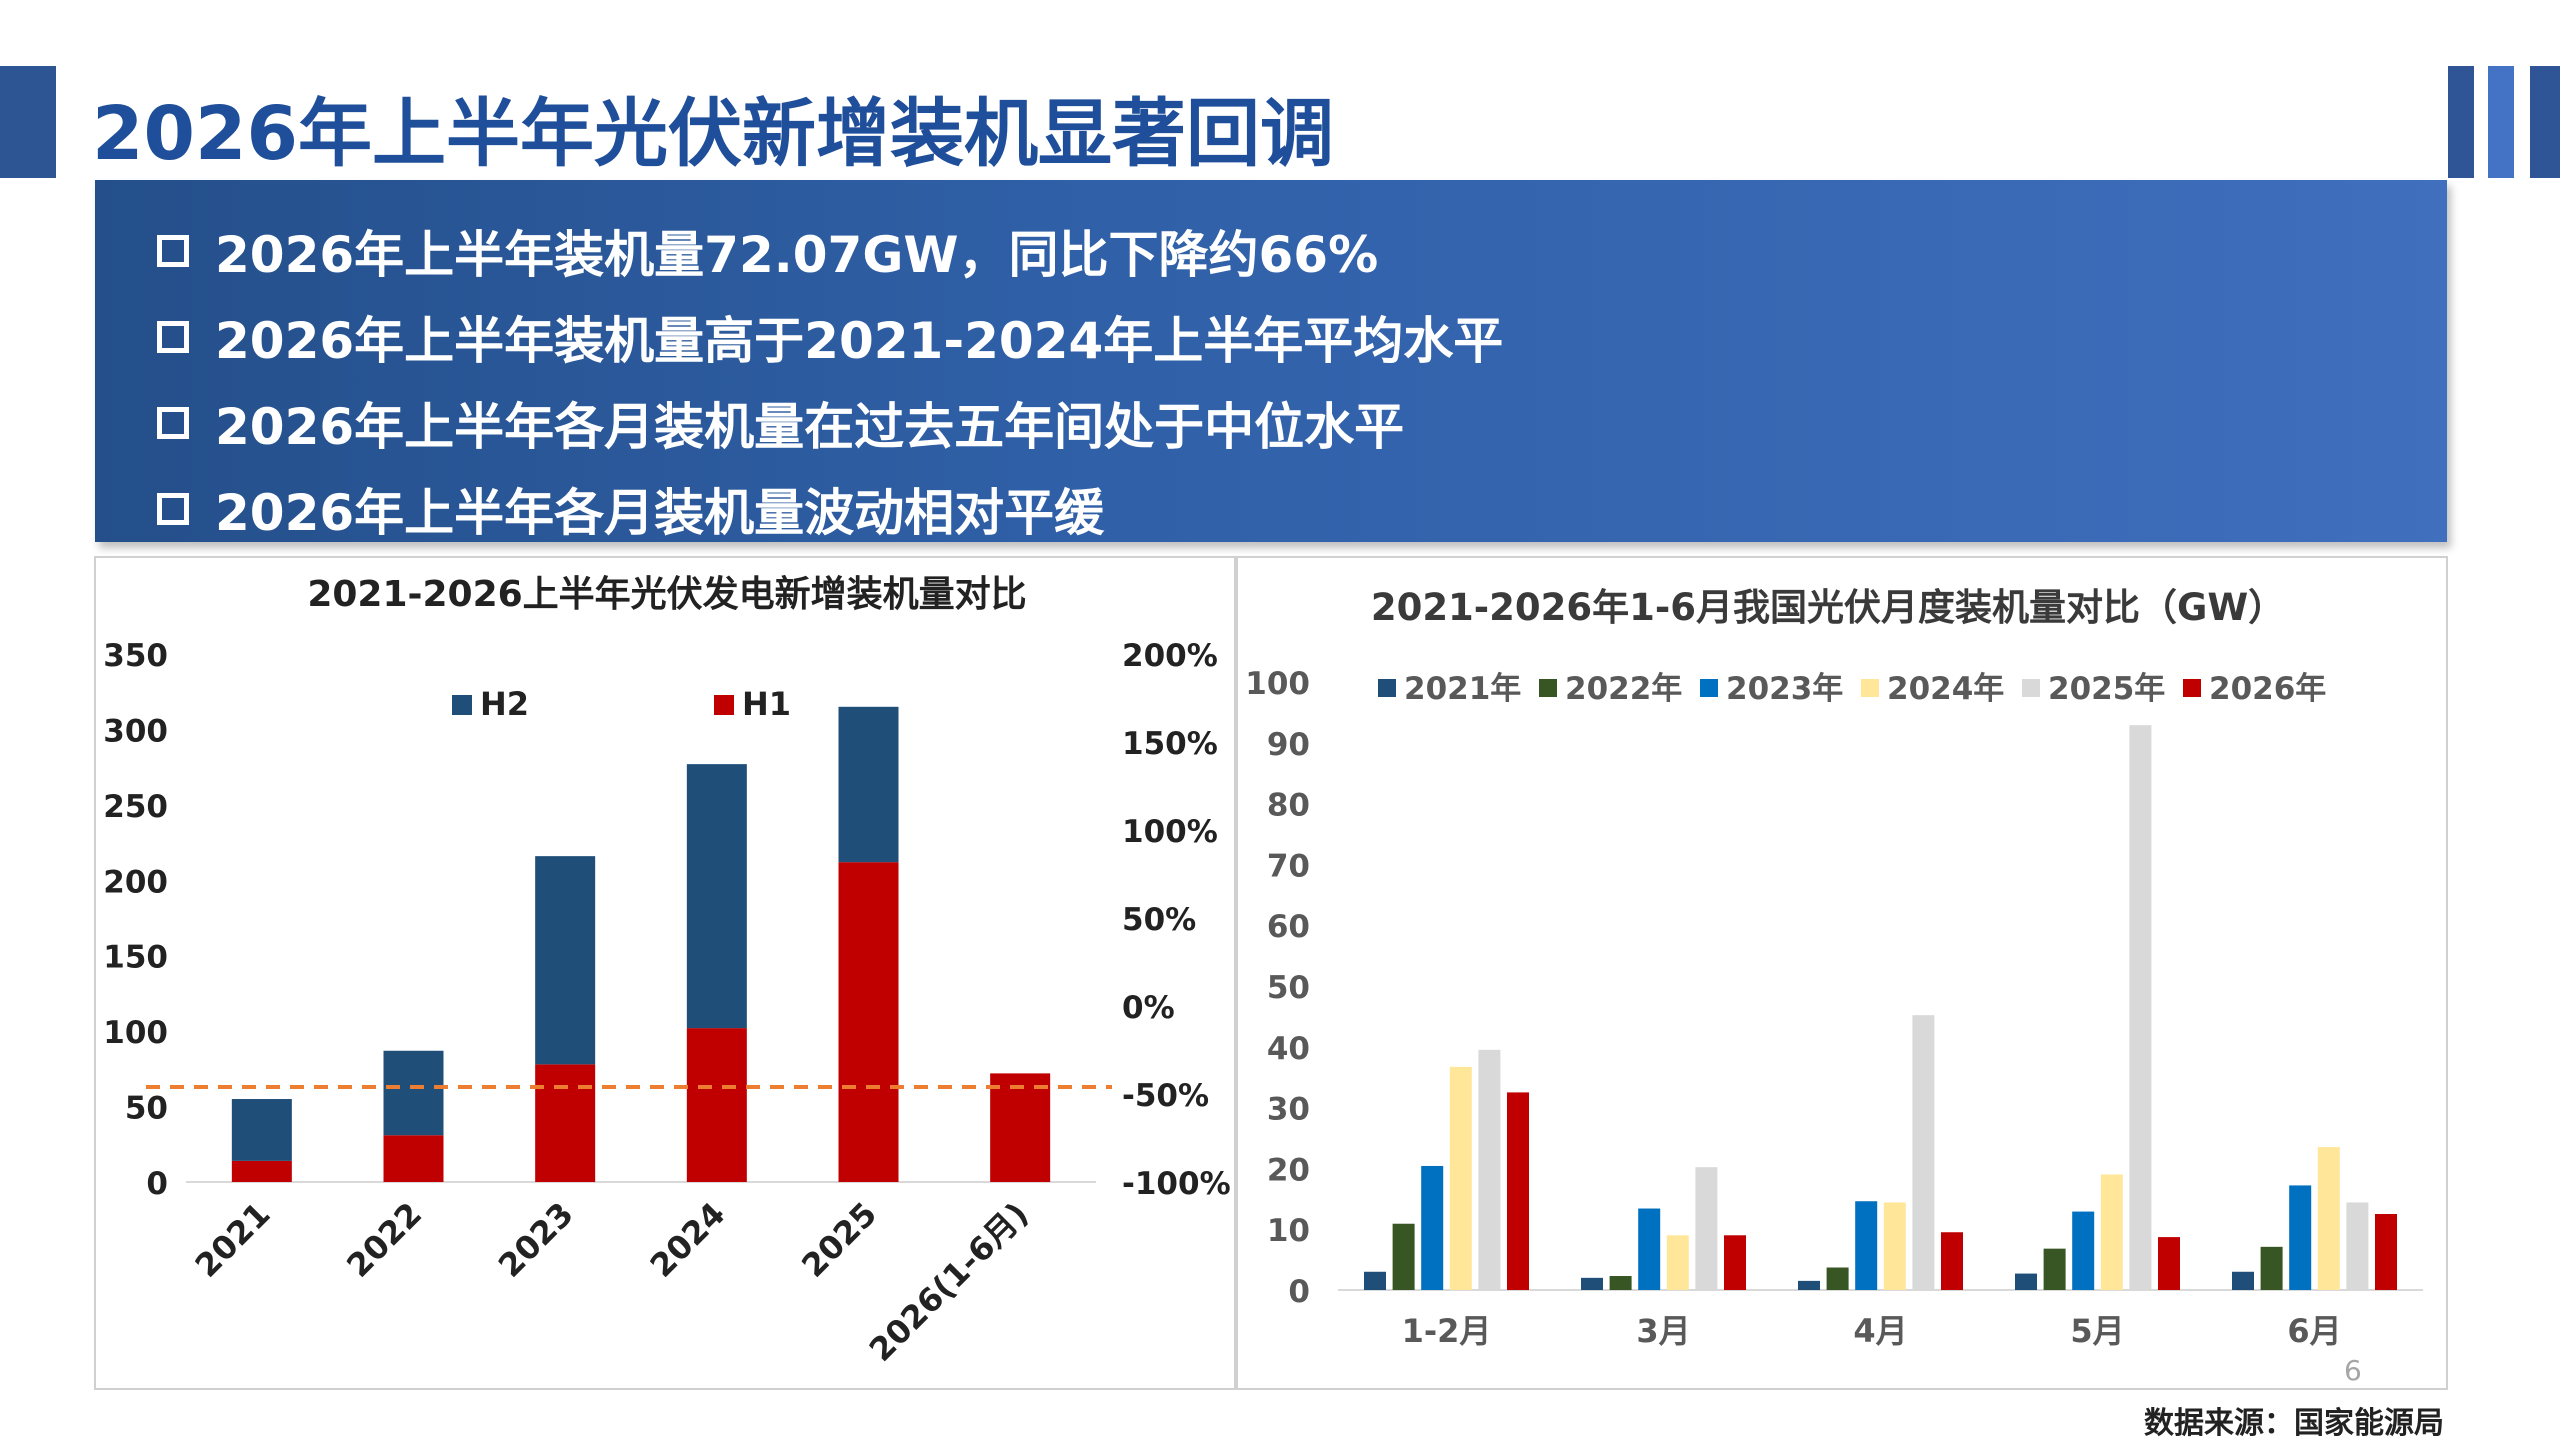 This screenshot has width=2560, height=1440. I want to click on left-accent-bar, so click(28, 122).